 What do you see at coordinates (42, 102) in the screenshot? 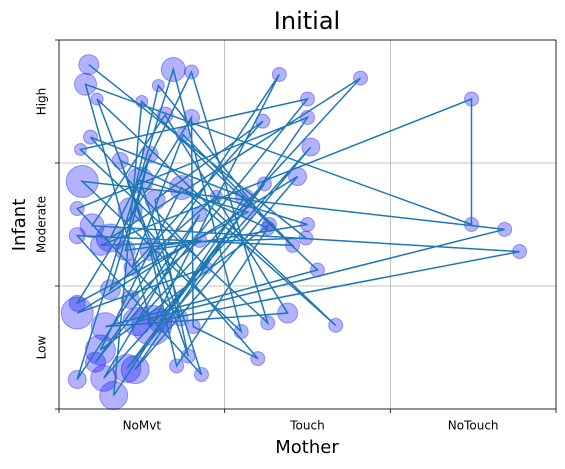
I see `y-tick-label: High` at bounding box center [42, 102].